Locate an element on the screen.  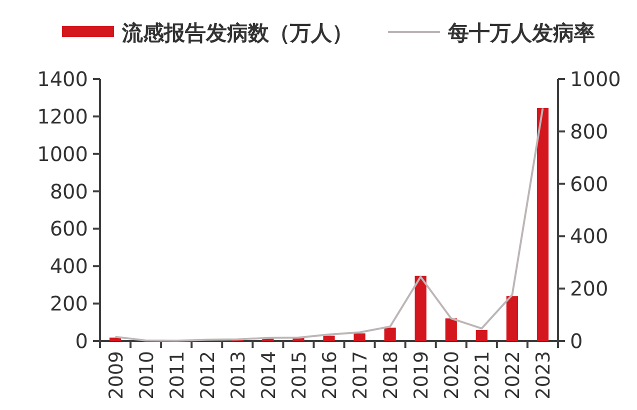
legend-label: 每十万人发病率 is located at coordinates (521, 33).